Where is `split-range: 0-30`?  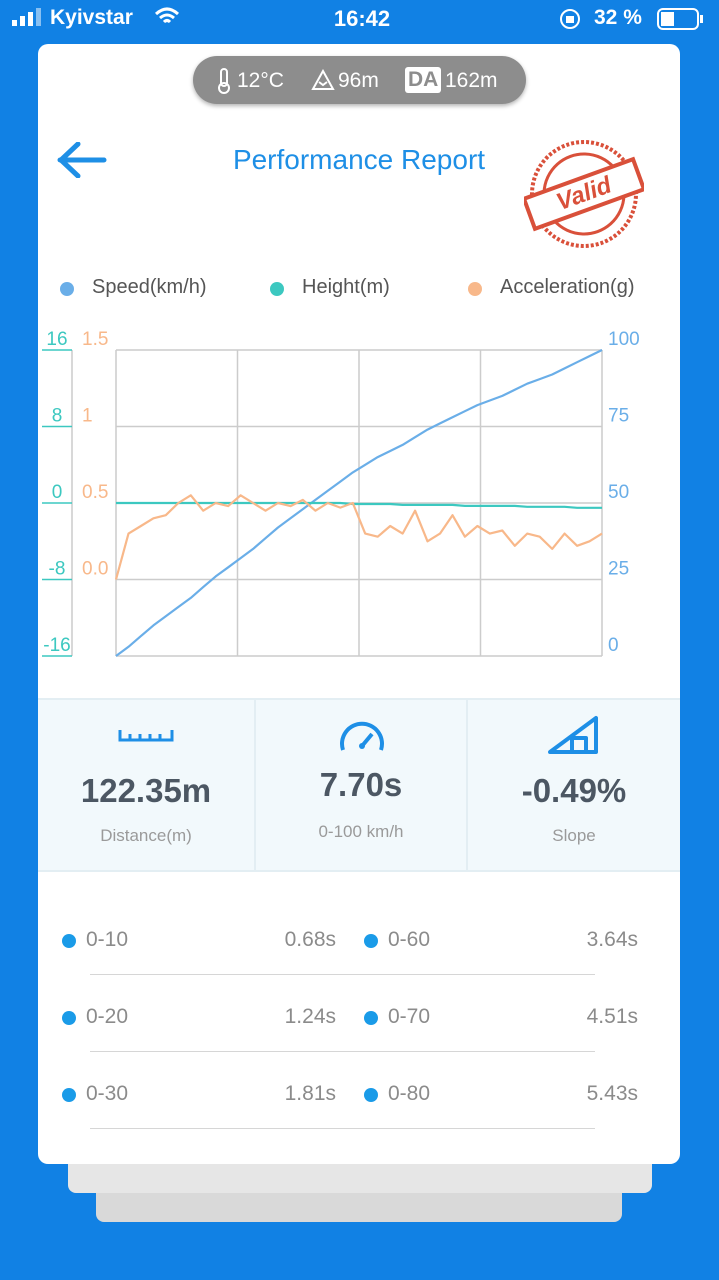 split-range: 0-30 is located at coordinates (107, 1093).